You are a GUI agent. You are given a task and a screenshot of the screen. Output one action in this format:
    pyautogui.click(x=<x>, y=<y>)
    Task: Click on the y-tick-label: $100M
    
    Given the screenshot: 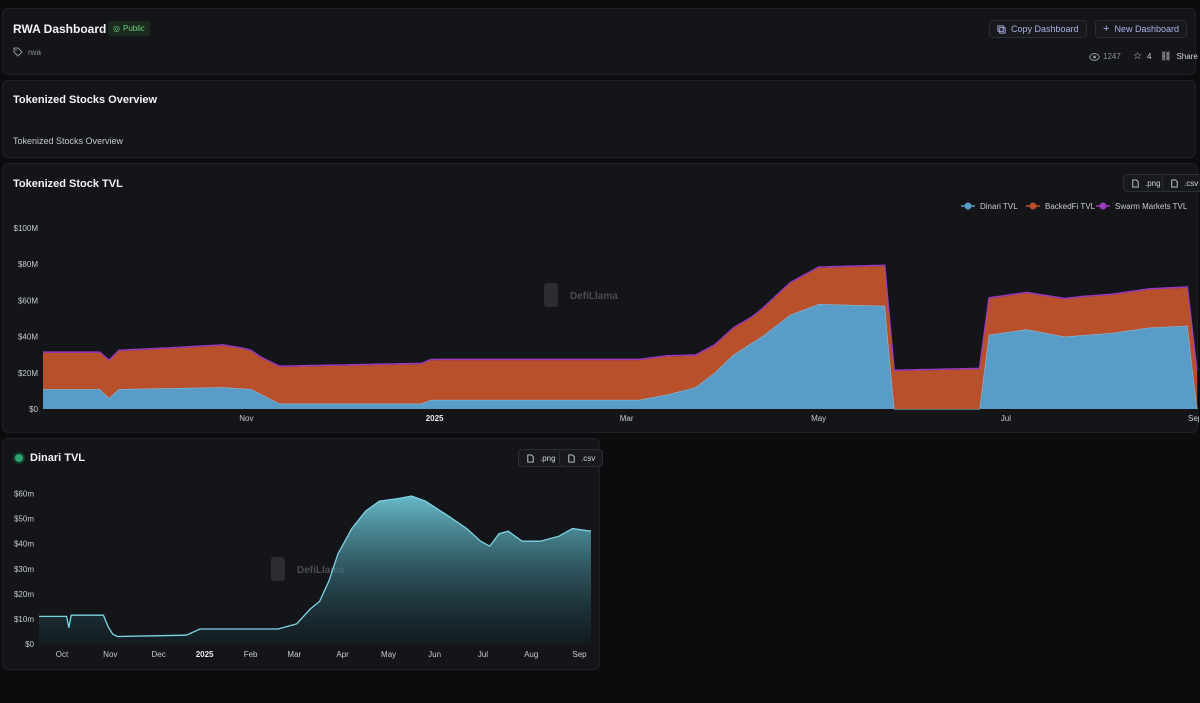 What is the action you would take?
    pyautogui.click(x=26, y=228)
    